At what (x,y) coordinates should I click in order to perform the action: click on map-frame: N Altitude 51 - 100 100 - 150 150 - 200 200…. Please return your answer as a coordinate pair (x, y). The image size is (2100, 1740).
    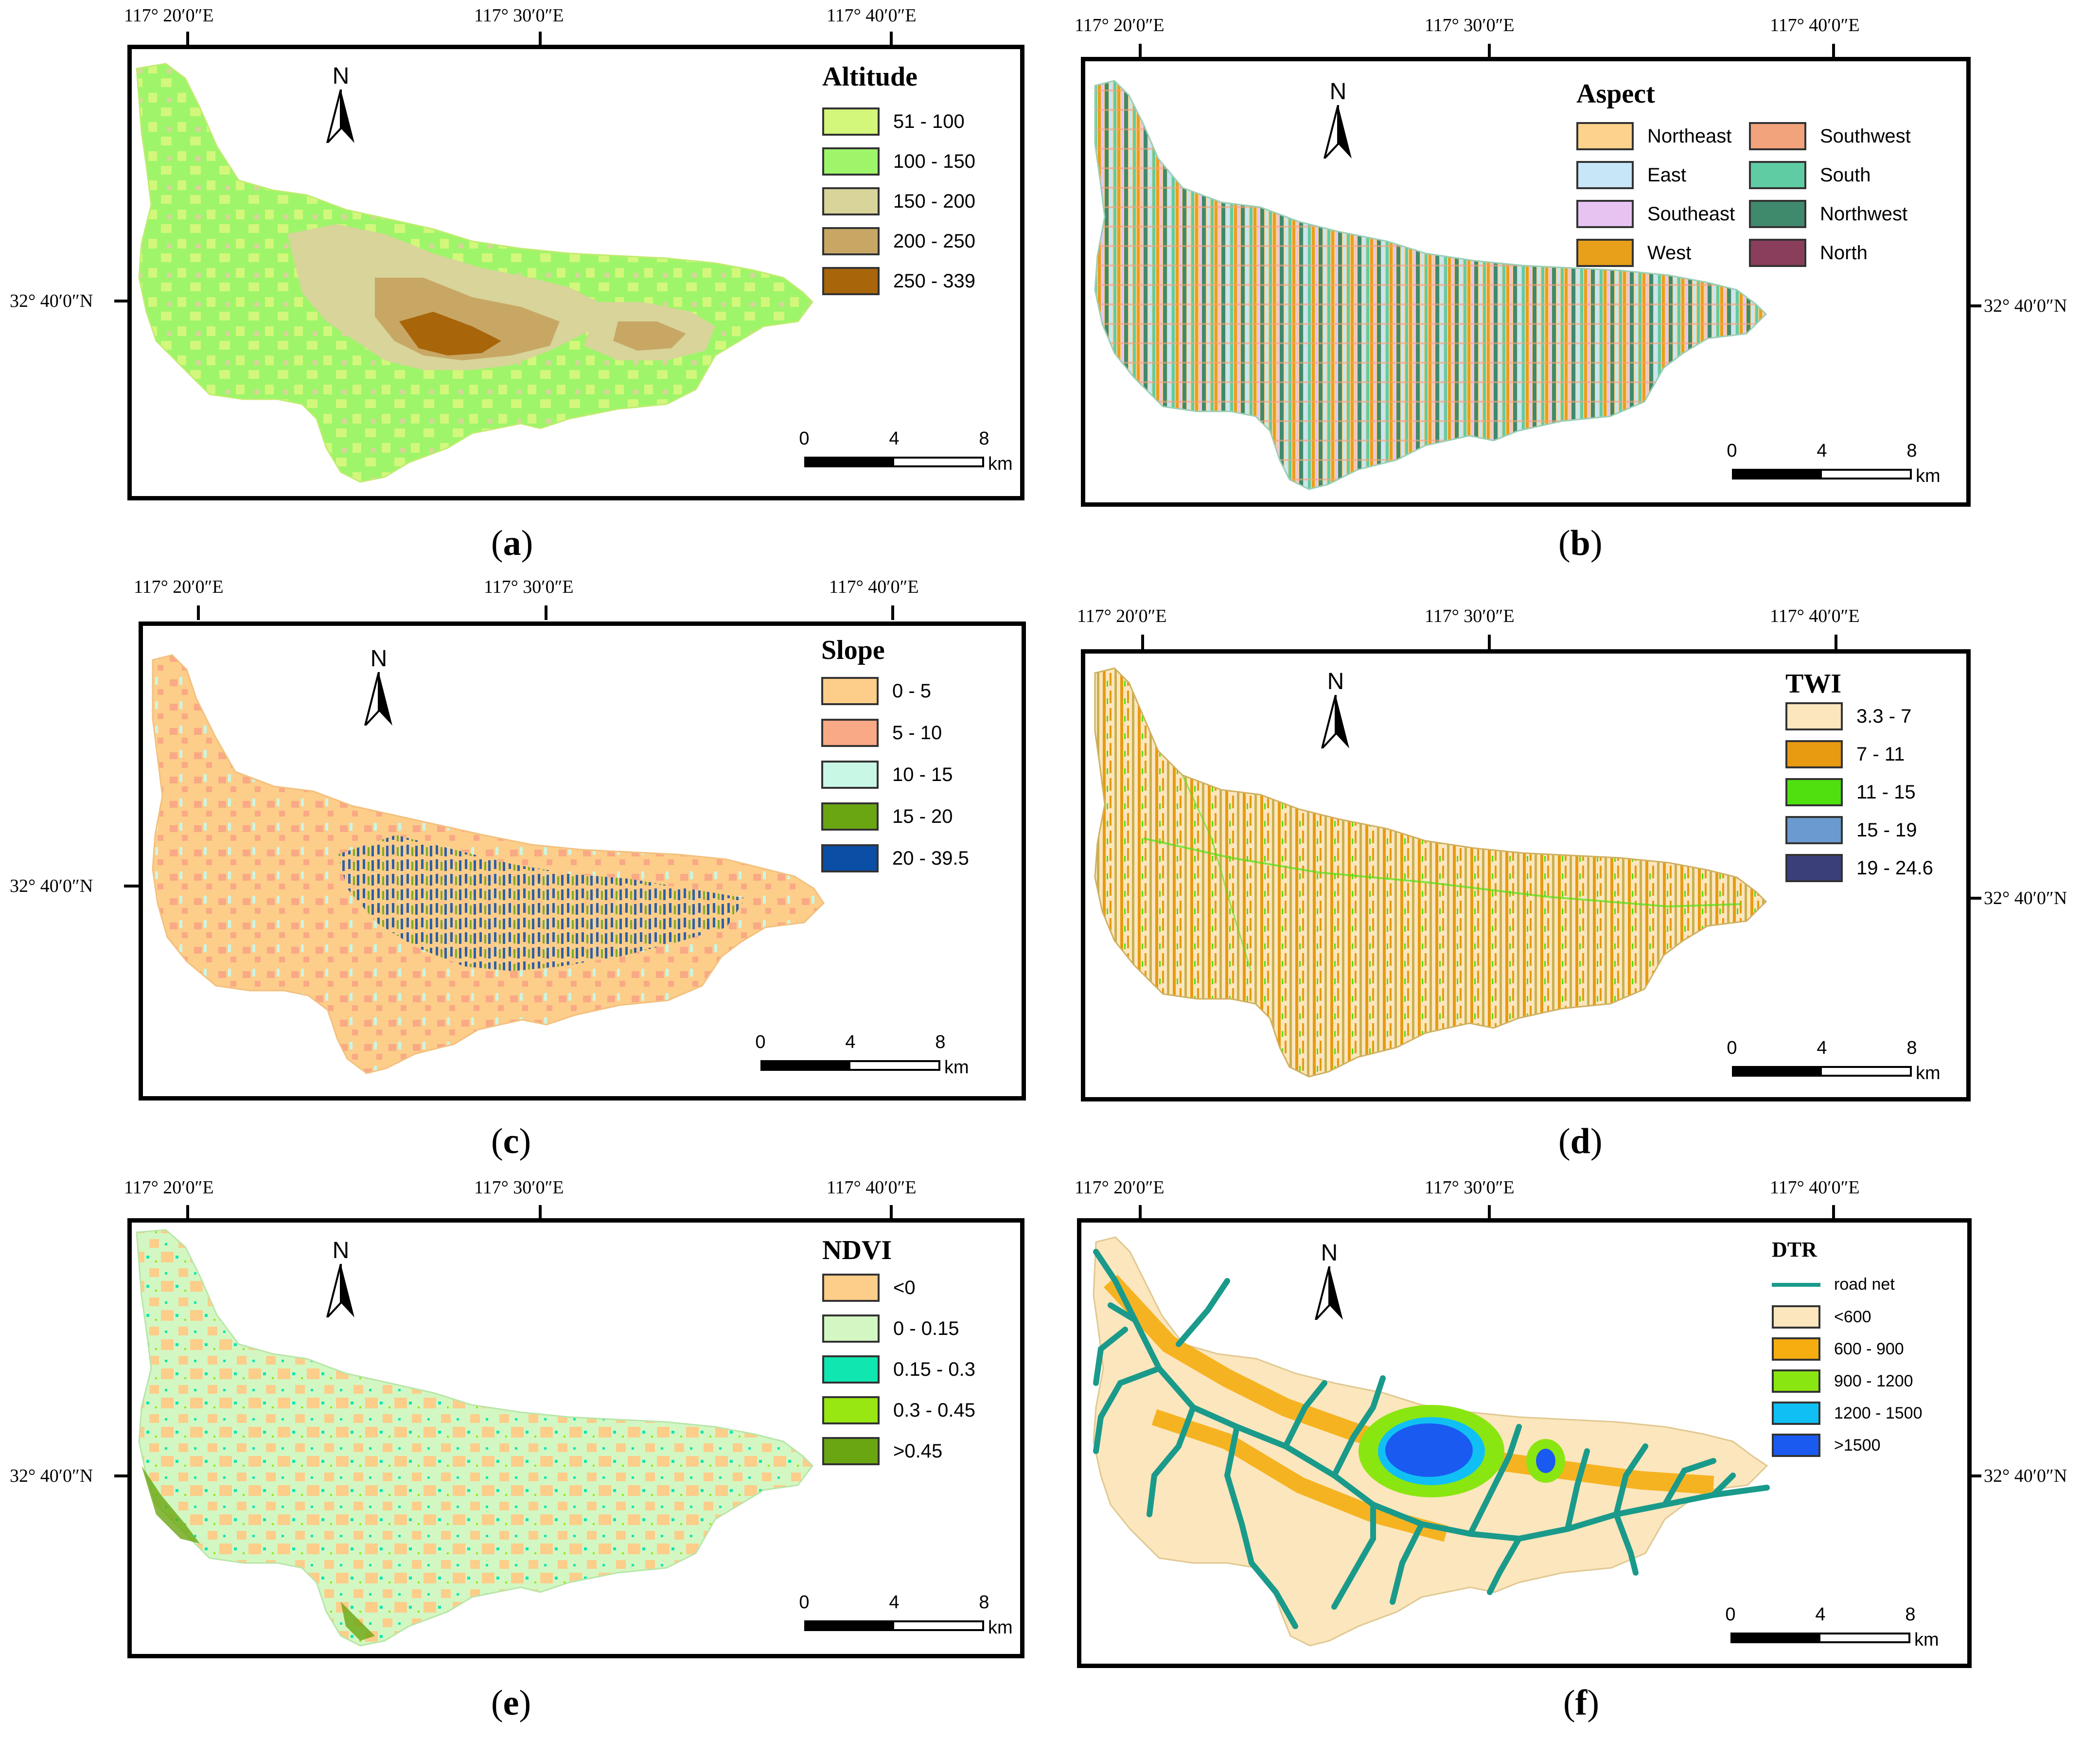
    Looking at the image, I should click on (575, 273).